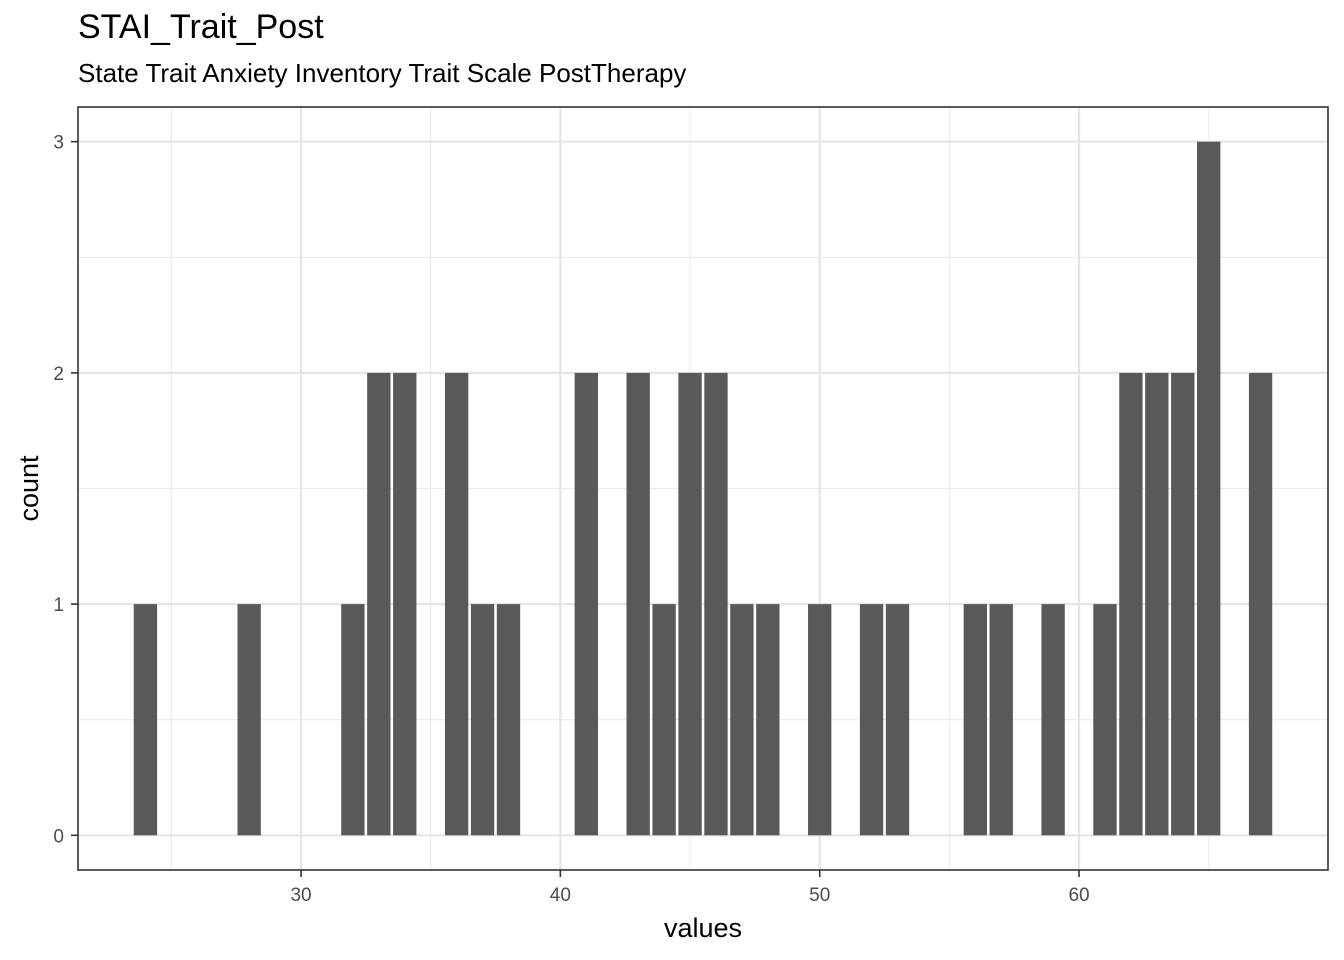 This screenshot has height=960, width=1344. What do you see at coordinates (1078, 895) in the screenshot?
I see `x-tick-label: 60` at bounding box center [1078, 895].